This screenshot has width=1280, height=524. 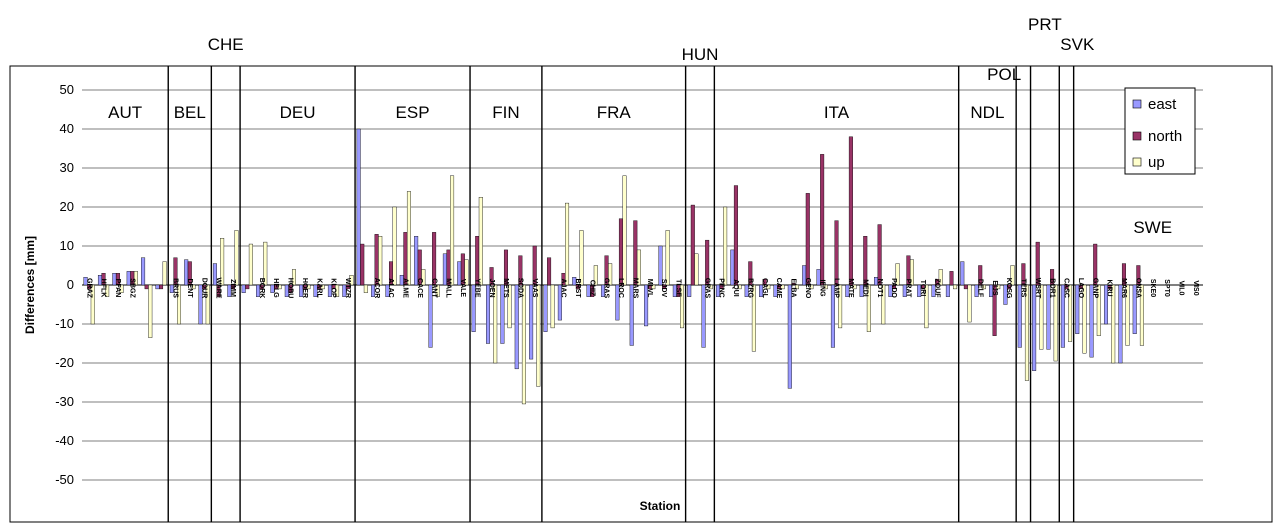 What do you see at coordinates (67, 206) in the screenshot?
I see `y-tick-label: 20` at bounding box center [67, 206].